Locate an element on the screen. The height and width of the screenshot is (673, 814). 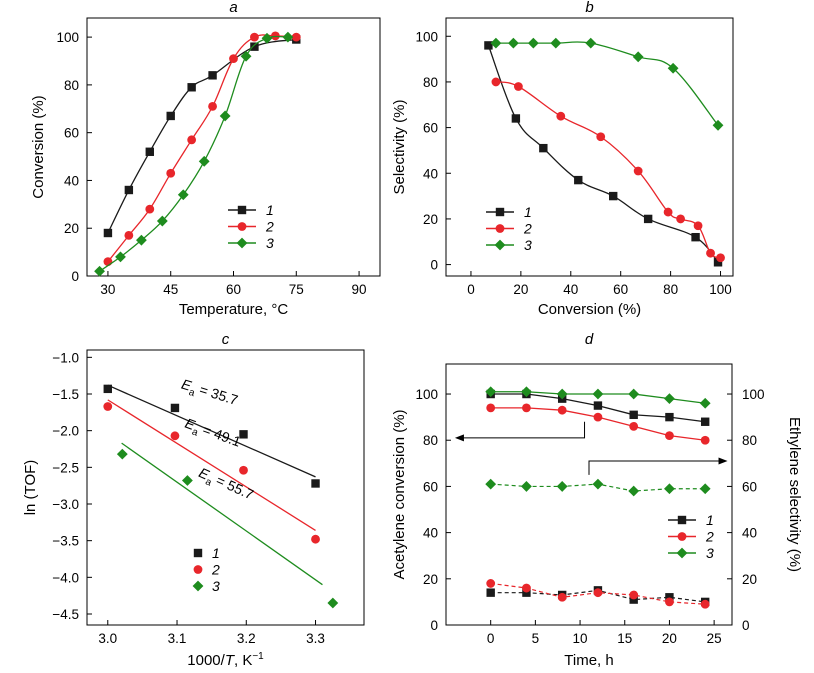
x-tick-label: 20 is located at coordinates (520, 289).